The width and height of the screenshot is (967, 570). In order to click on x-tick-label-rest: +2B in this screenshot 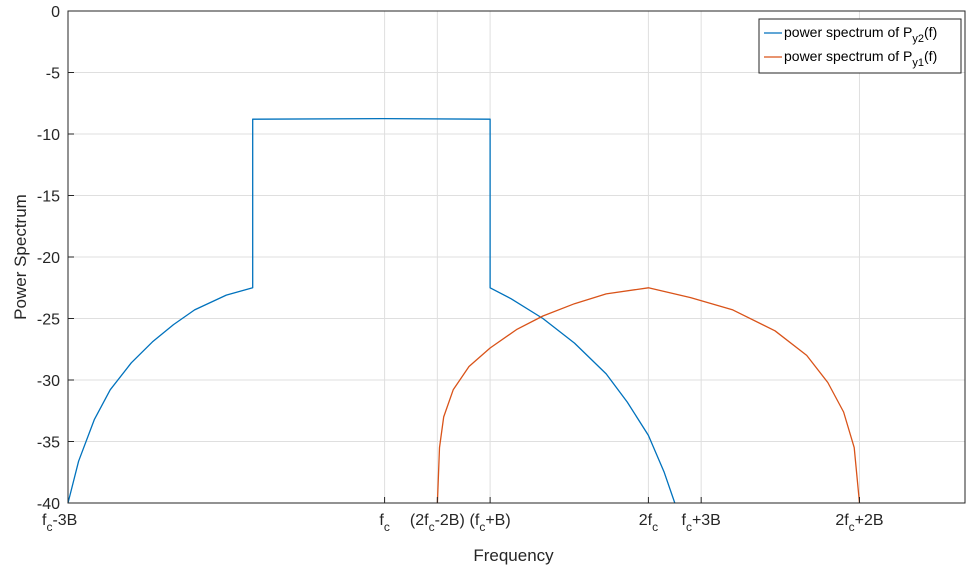, I will do `click(869, 520)`.